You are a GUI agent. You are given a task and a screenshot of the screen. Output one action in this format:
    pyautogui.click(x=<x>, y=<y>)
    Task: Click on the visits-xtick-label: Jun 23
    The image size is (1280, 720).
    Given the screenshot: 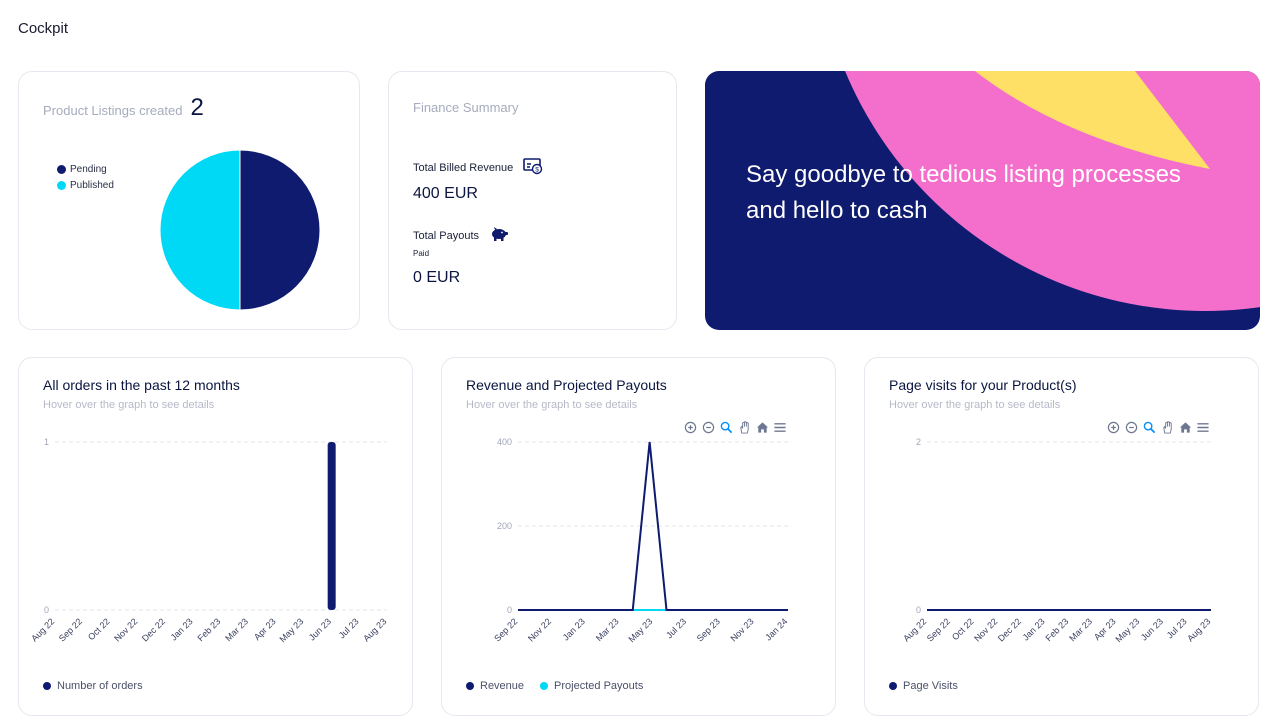 What is the action you would take?
    pyautogui.click(x=1152, y=629)
    